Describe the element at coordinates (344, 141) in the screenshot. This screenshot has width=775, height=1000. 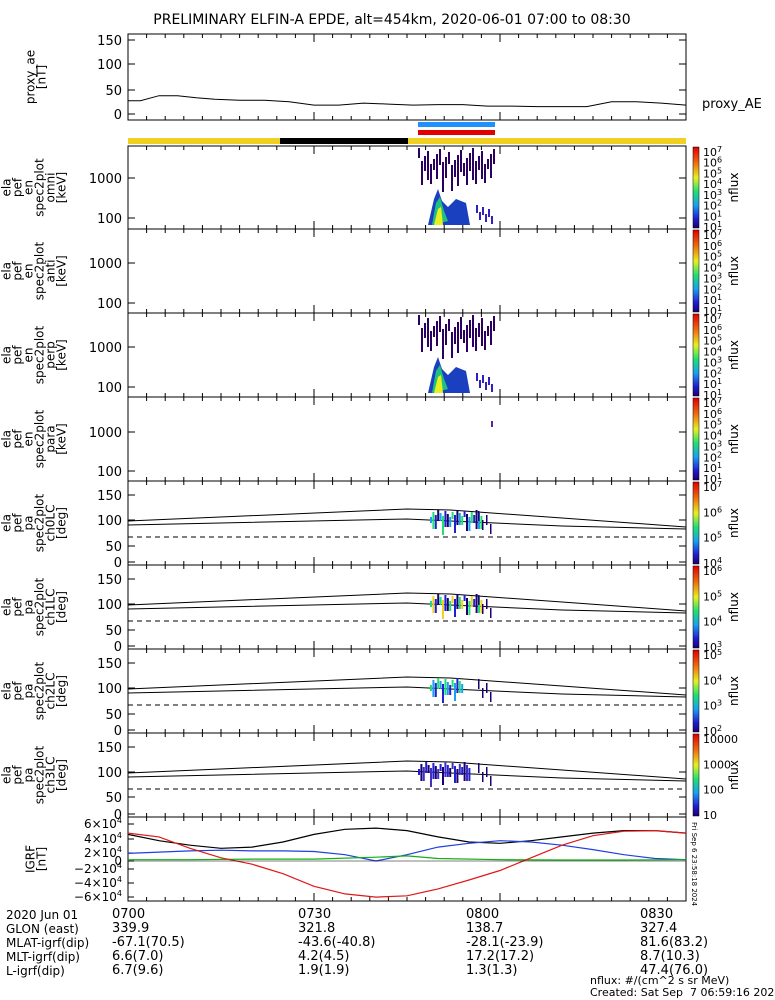
I see `black-bar` at that location.